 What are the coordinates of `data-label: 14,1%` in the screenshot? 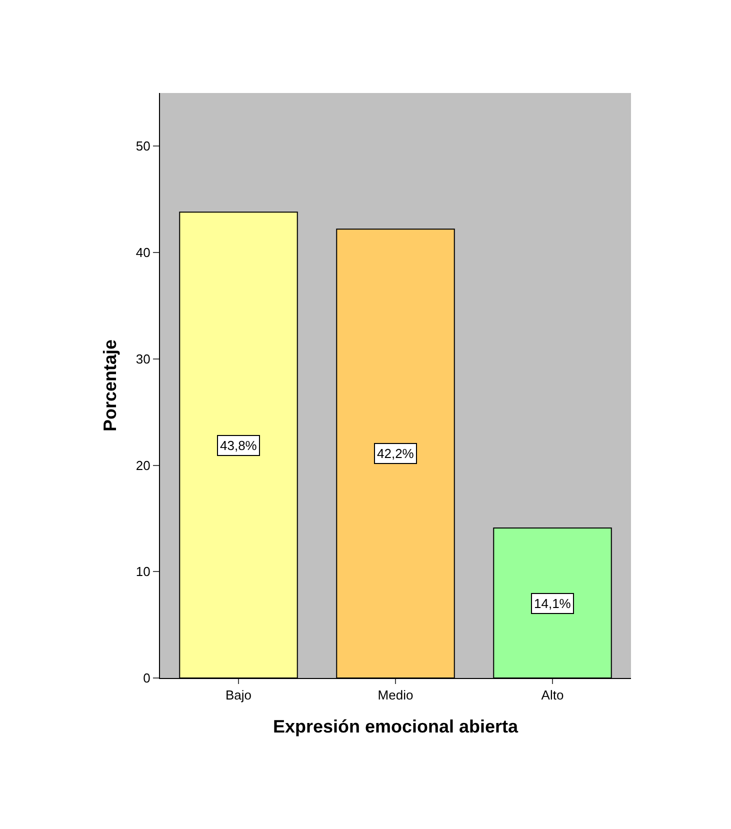 It's located at (553, 603).